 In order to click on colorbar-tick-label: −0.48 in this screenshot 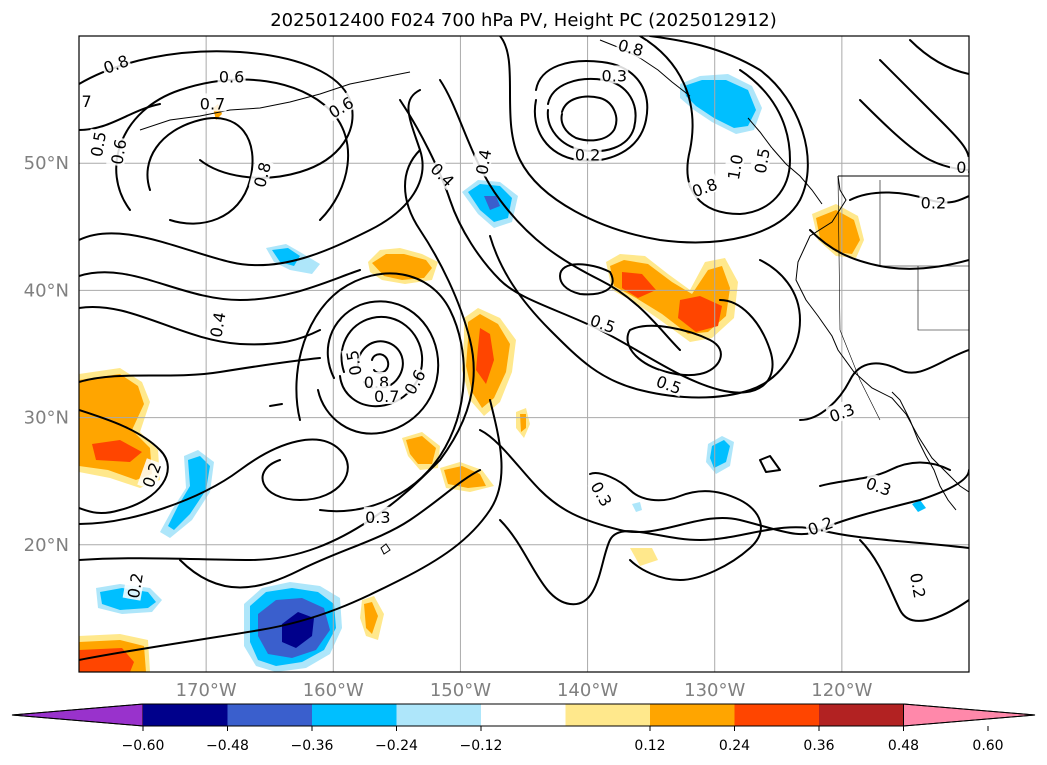, I will do `click(227, 746)`.